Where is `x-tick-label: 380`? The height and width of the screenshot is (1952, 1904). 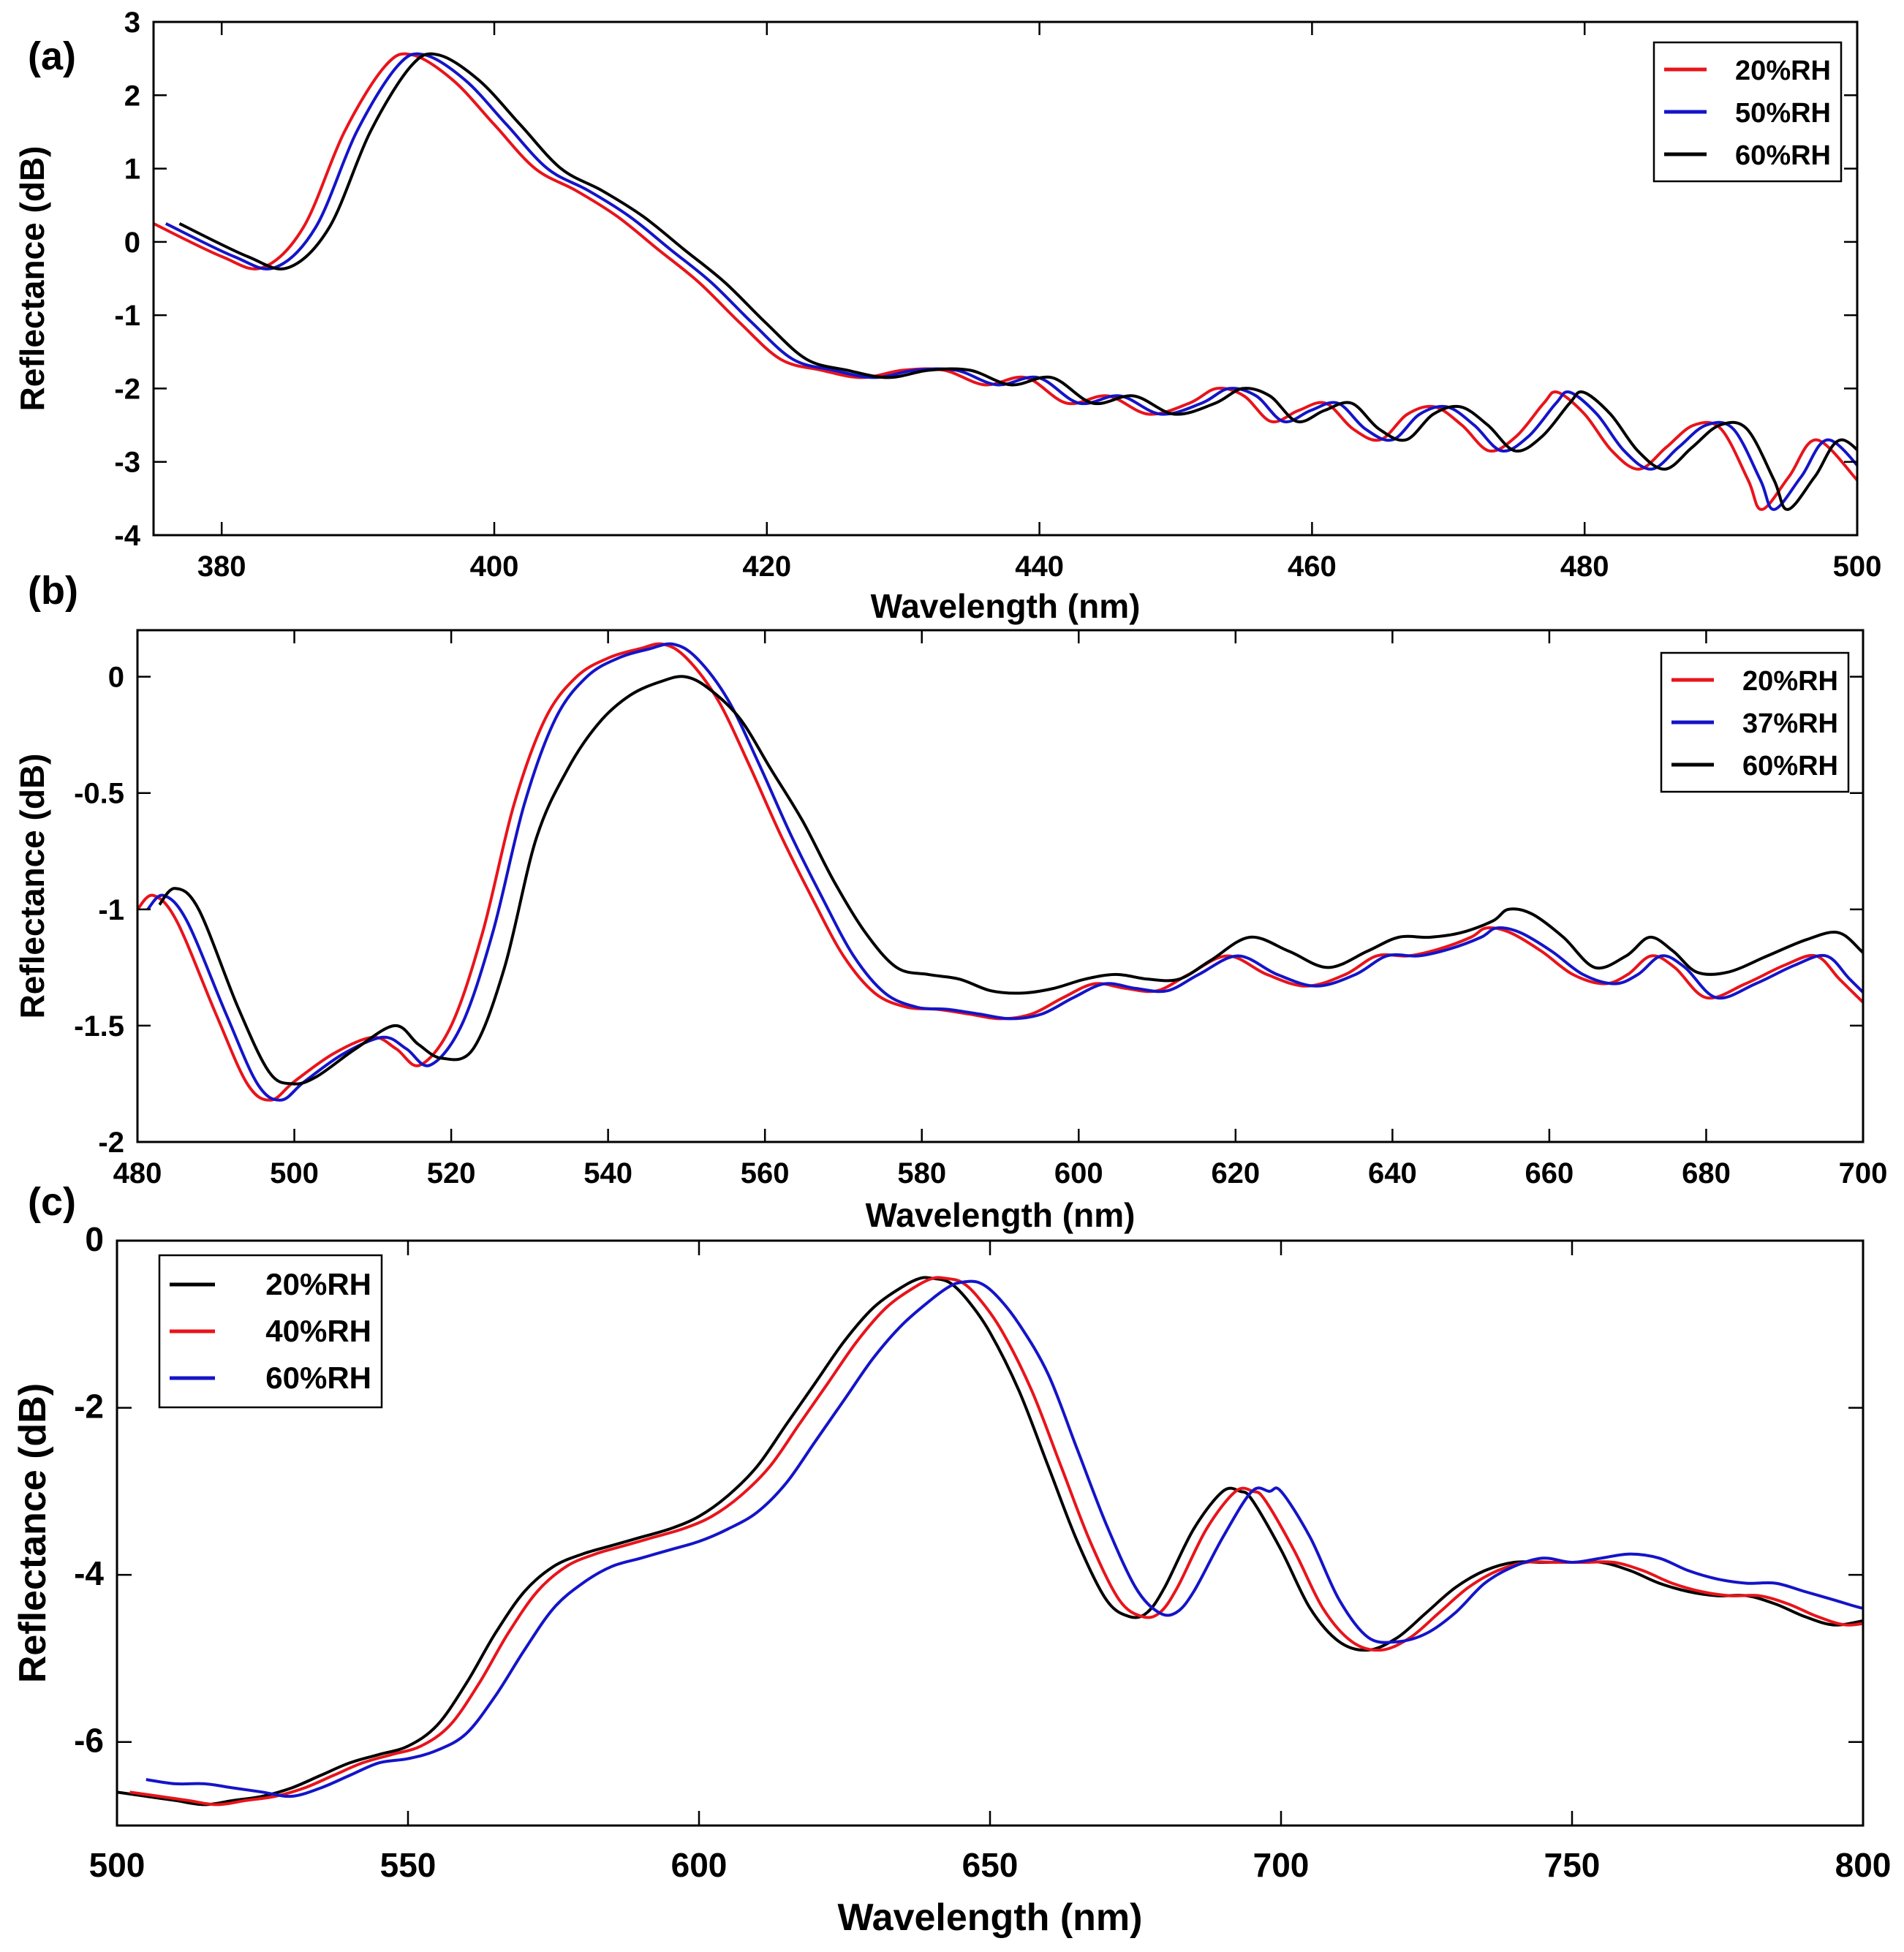 x-tick-label: 380 is located at coordinates (221, 567).